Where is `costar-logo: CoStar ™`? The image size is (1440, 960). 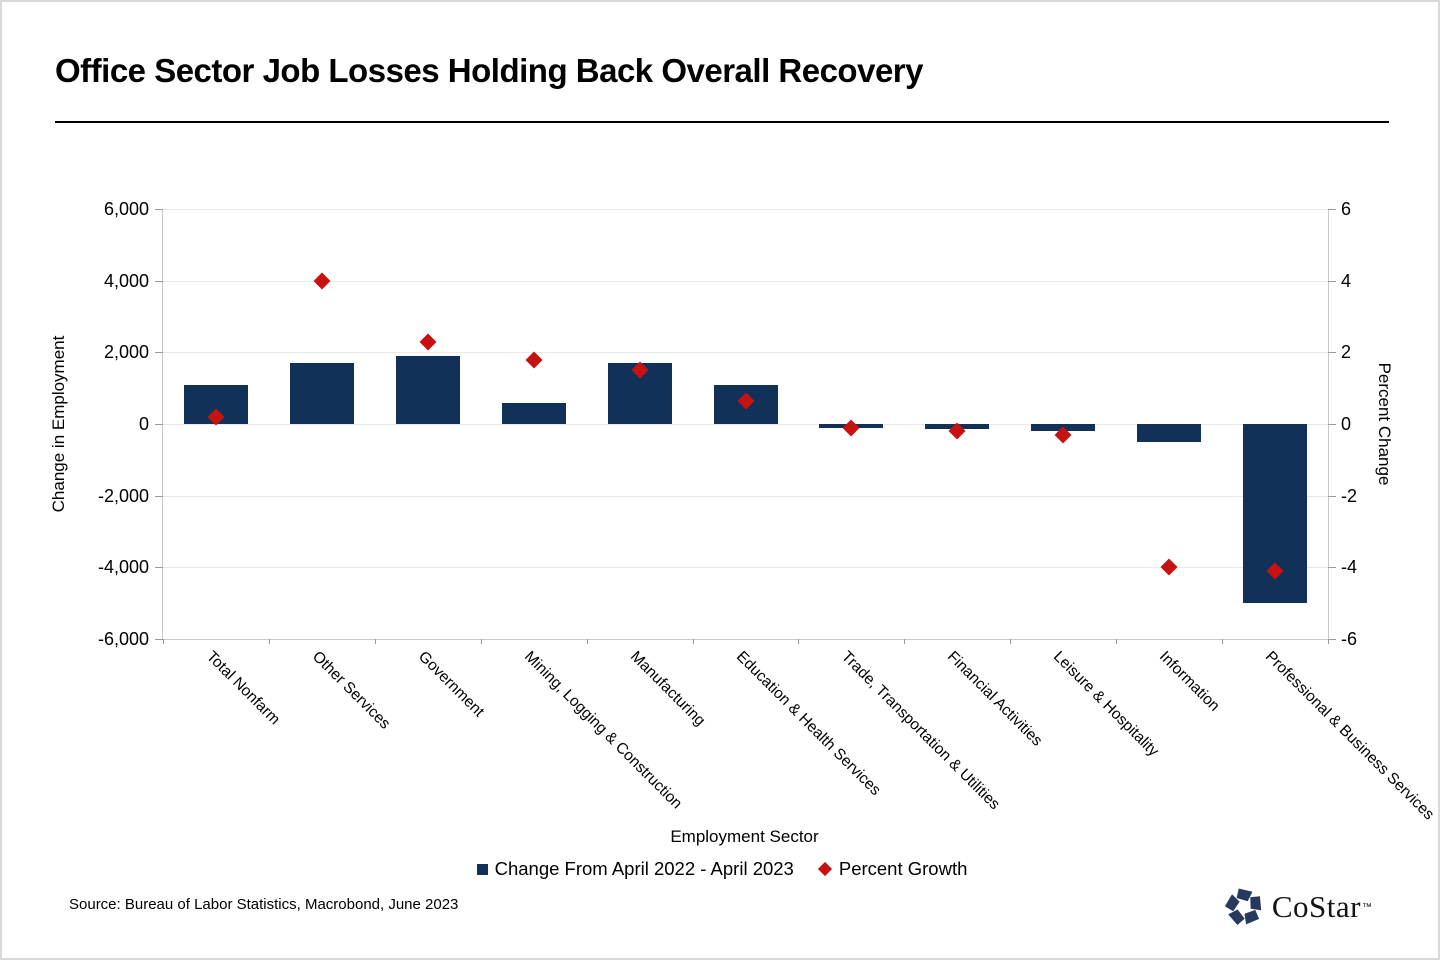 costar-logo: CoStar ™ is located at coordinates (1298, 907).